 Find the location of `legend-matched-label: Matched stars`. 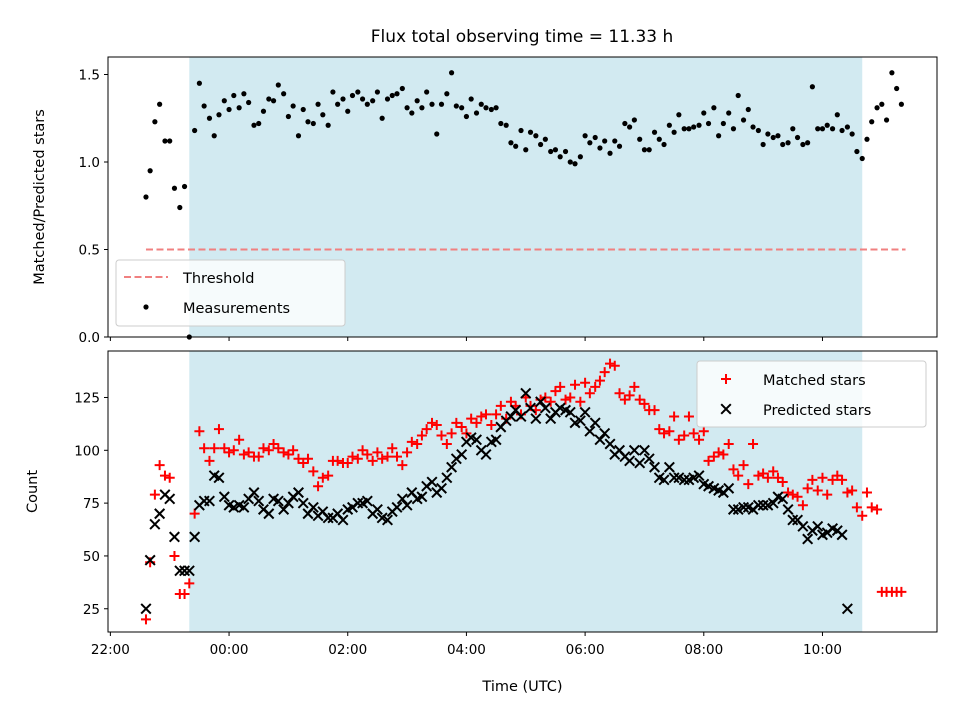

legend-matched-label: Matched stars is located at coordinates (814, 381).